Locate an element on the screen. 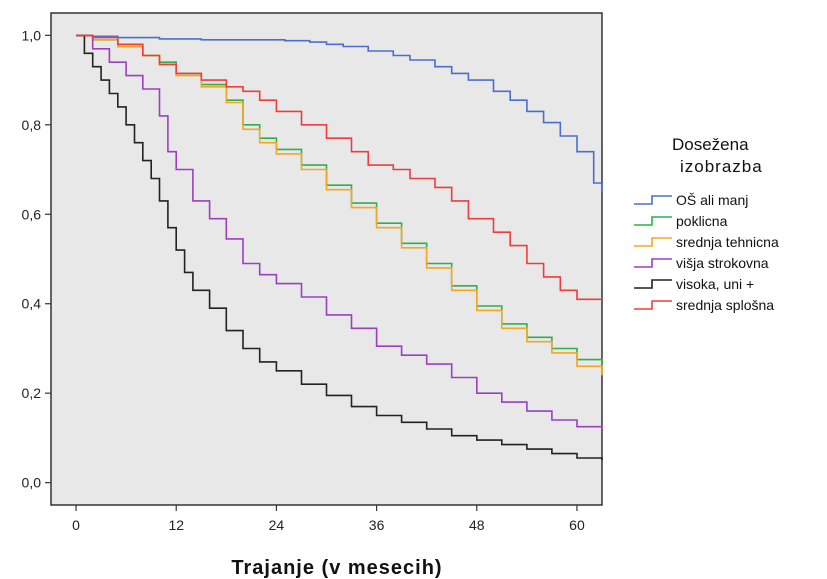 Image resolution: width=827 pixels, height=579 pixels. y-tick-label-5: 1,0 is located at coordinates (32, 35).